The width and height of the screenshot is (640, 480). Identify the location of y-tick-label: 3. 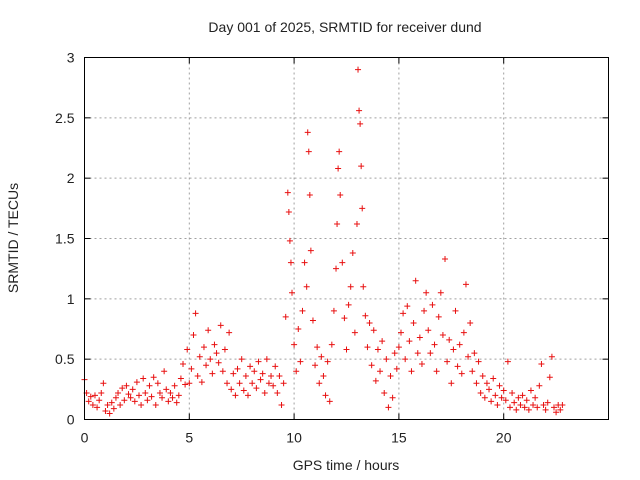
(71, 58).